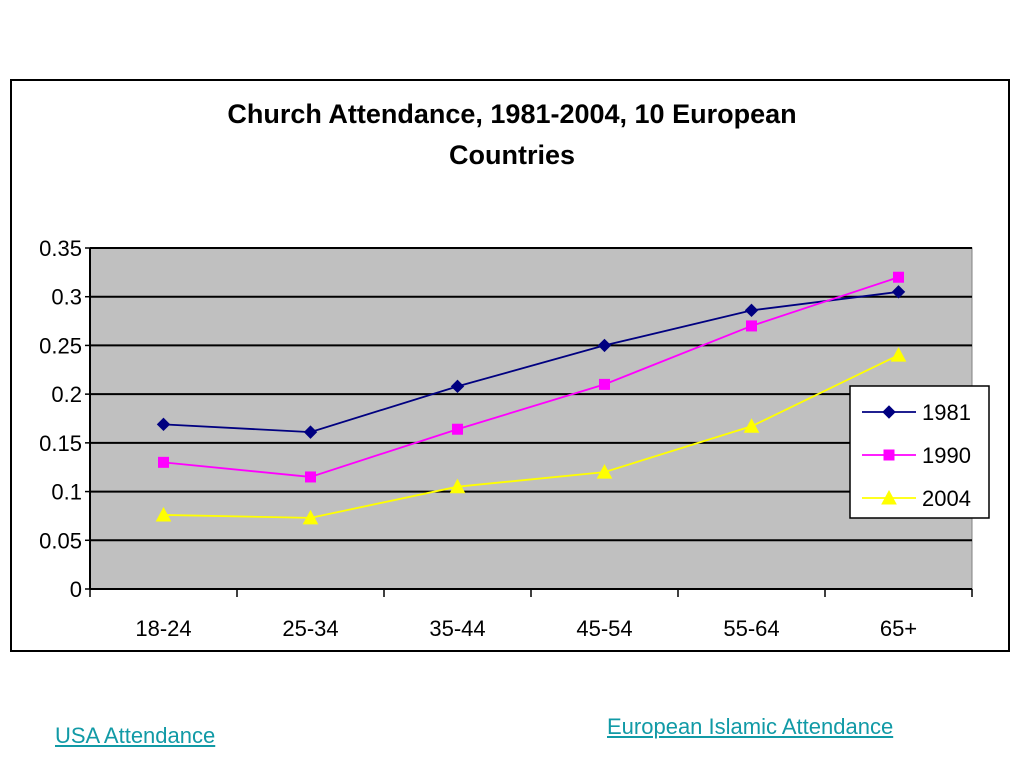  Describe the element at coordinates (66, 297) in the screenshot. I see `y-tick-label: 0.3` at that location.